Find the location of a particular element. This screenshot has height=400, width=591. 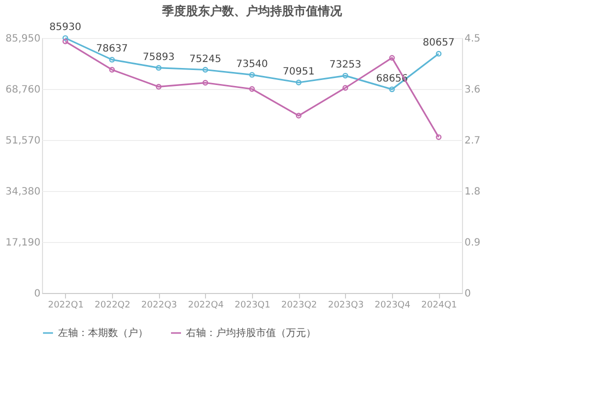

x-tick-label: 2023Q3 is located at coordinates (346, 305).